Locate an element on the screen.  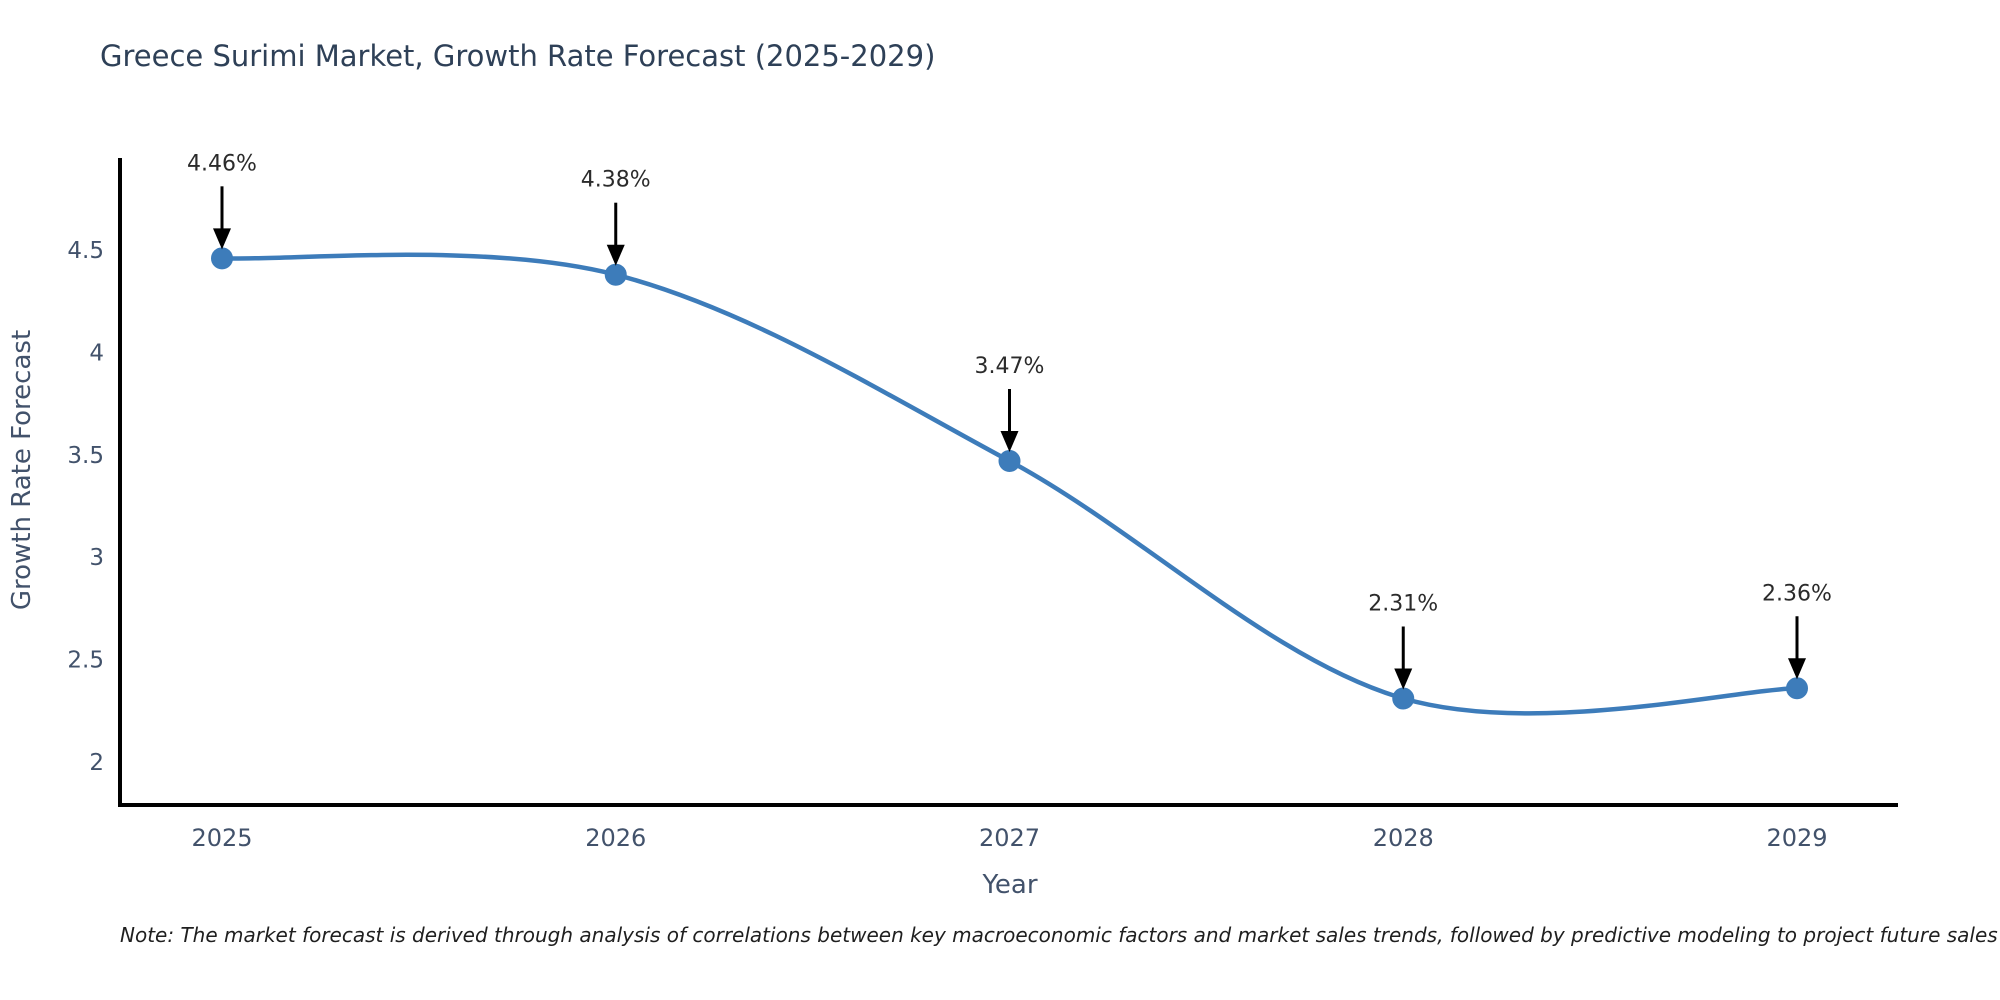
x-tick-label: 2025 is located at coordinates (221, 838).